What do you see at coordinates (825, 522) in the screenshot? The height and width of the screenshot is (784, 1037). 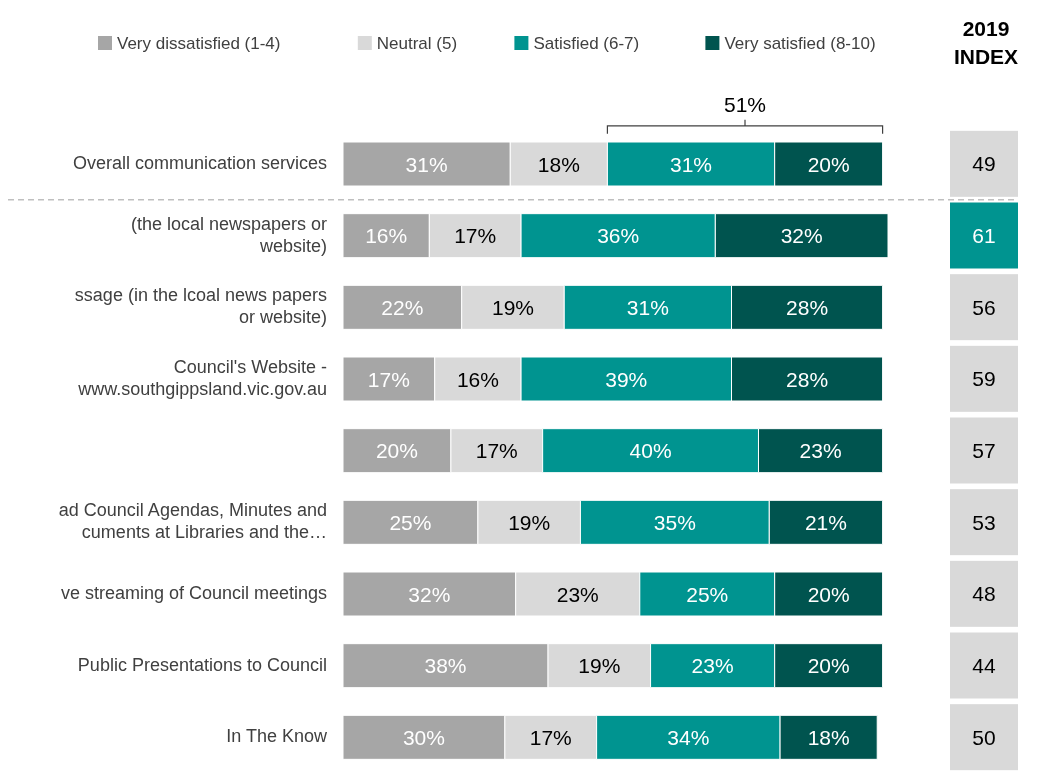 I see `data-label: 21%` at bounding box center [825, 522].